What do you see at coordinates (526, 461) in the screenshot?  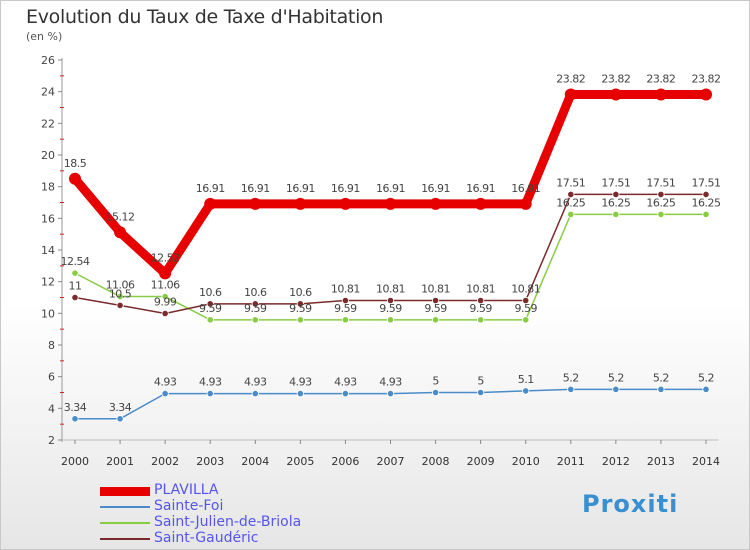 I see `x-tick-label: 2010` at bounding box center [526, 461].